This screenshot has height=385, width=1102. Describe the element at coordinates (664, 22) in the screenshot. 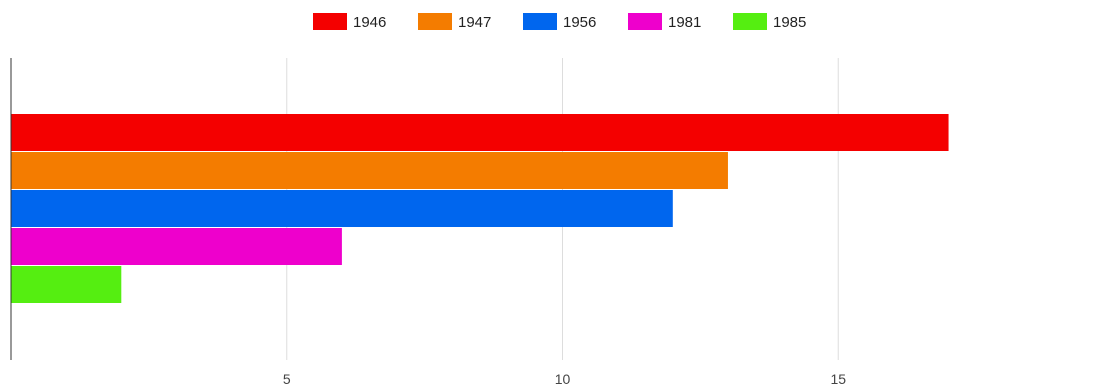

I see `legend-item-1981: 1981` at that location.